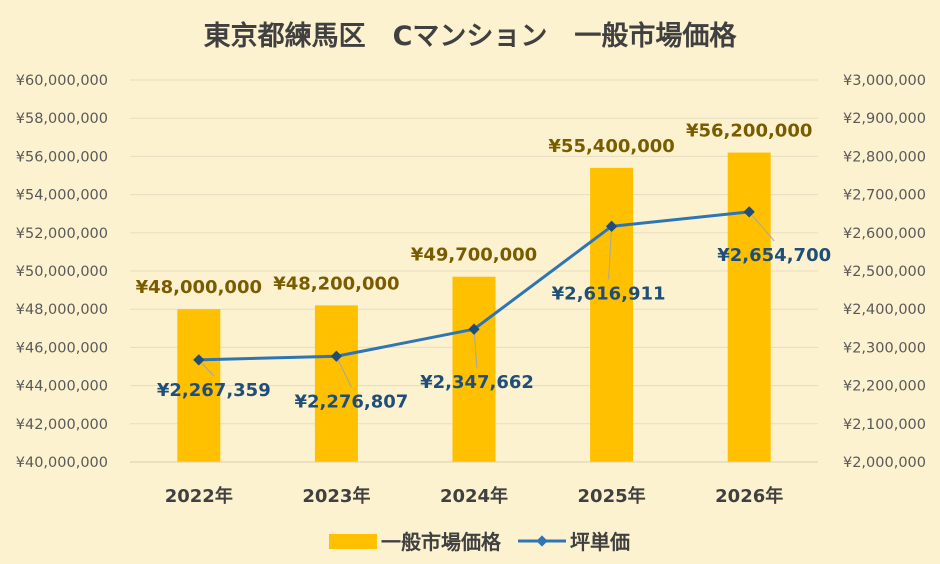 This screenshot has width=940, height=564. What do you see at coordinates (884, 81) in the screenshot?
I see `right-y-tick-label: ¥3,000,000` at bounding box center [884, 81].